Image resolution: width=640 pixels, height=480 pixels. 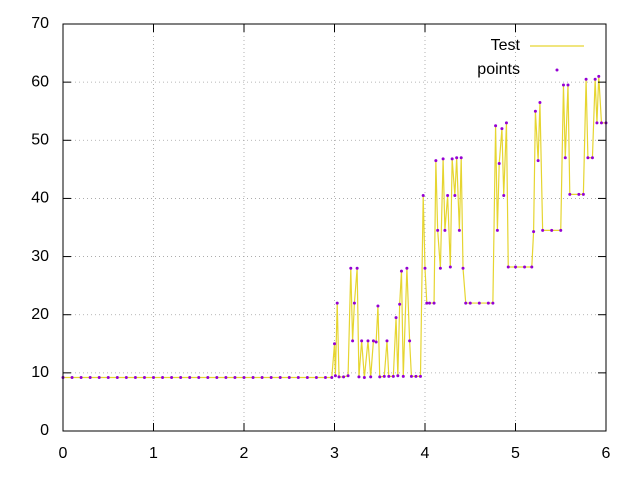 What do you see at coordinates (40, 314) in the screenshot?
I see `y-tick-label: 20` at bounding box center [40, 314].